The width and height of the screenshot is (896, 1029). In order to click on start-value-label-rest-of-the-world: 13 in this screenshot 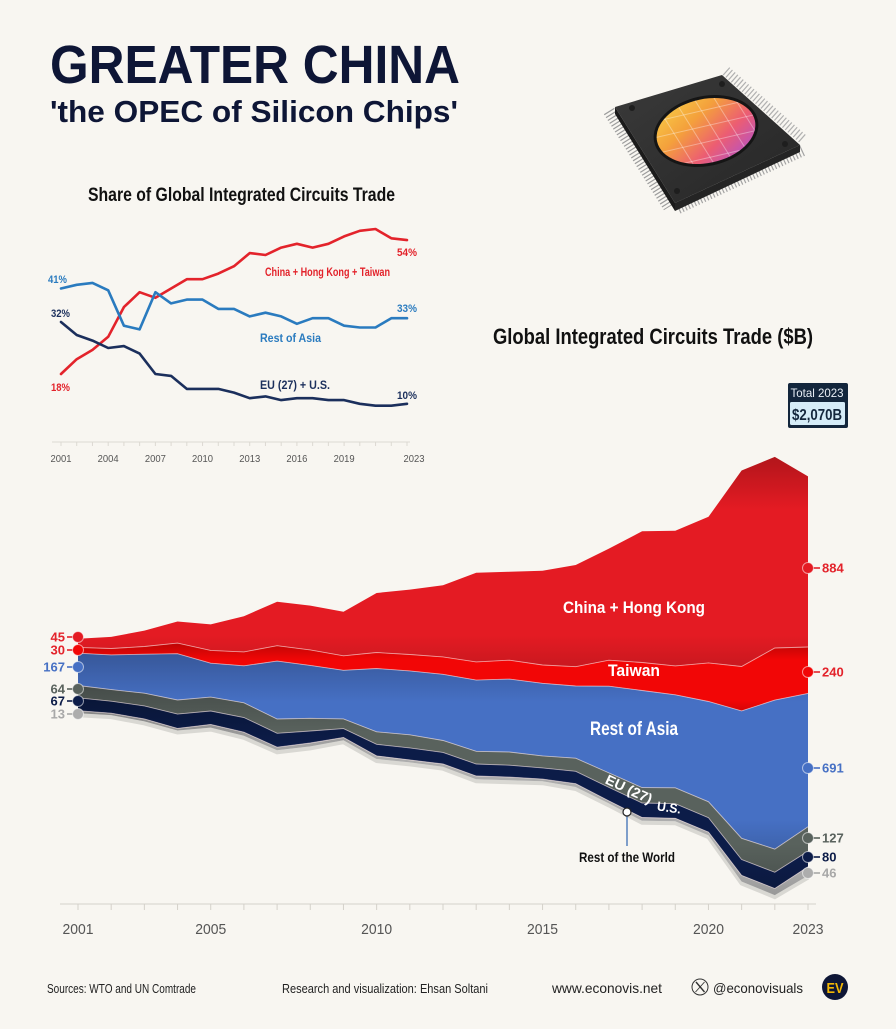, I will do `click(58, 714)`.